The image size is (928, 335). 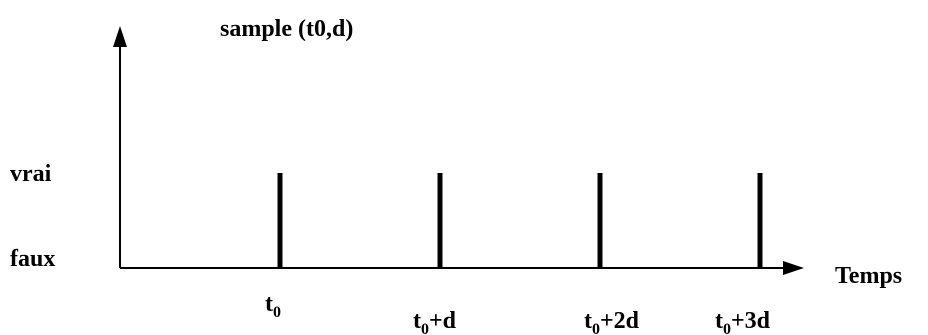 What do you see at coordinates (868, 276) in the screenshot?
I see `x-axis-label: Temps` at bounding box center [868, 276].